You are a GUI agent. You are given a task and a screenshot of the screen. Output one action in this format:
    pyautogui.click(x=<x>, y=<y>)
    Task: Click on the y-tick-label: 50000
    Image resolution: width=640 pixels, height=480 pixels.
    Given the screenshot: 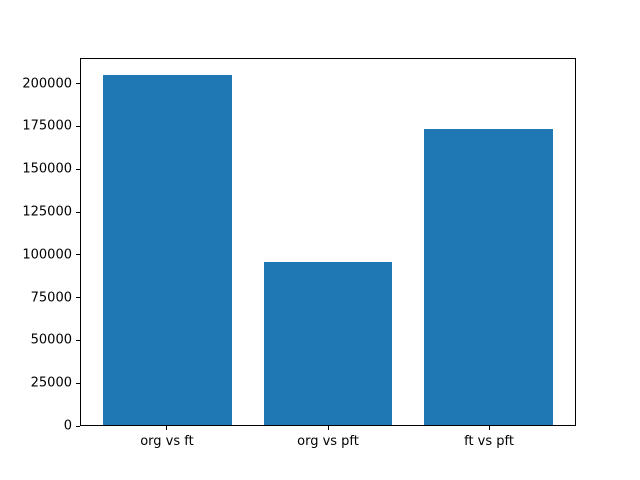 What is the action you would take?
    pyautogui.click(x=51, y=340)
    